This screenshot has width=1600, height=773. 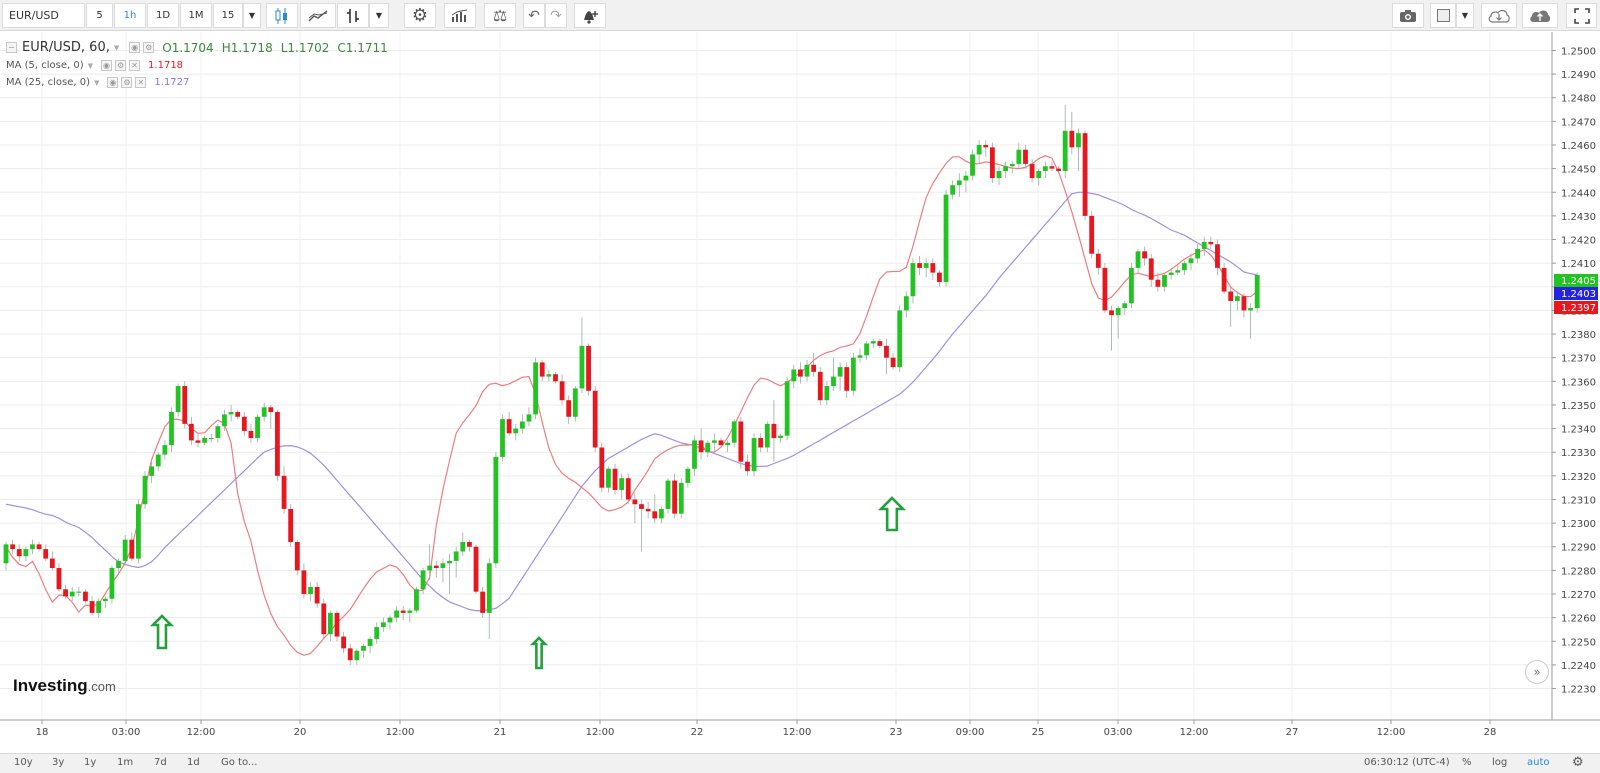 I want to click on interval-5-button: 5, so click(x=99, y=15).